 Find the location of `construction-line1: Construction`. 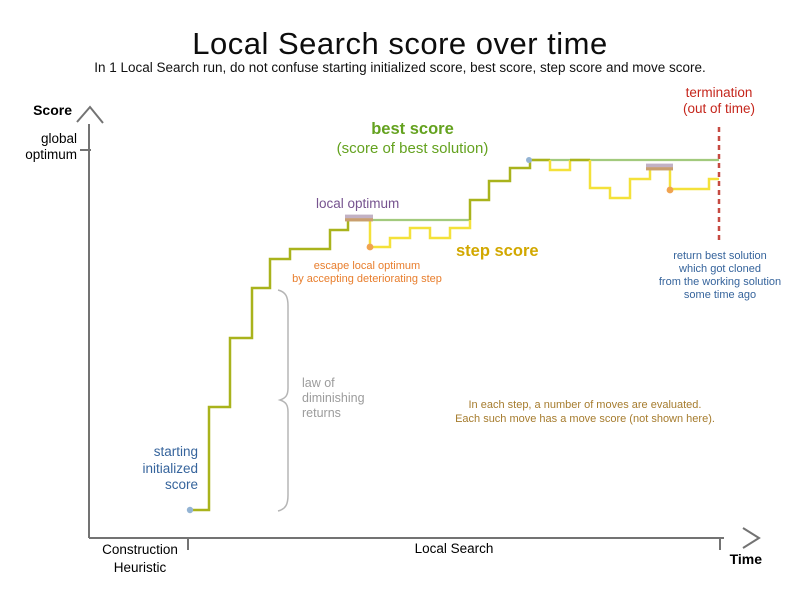

construction-line1: Construction is located at coordinates (140, 549).